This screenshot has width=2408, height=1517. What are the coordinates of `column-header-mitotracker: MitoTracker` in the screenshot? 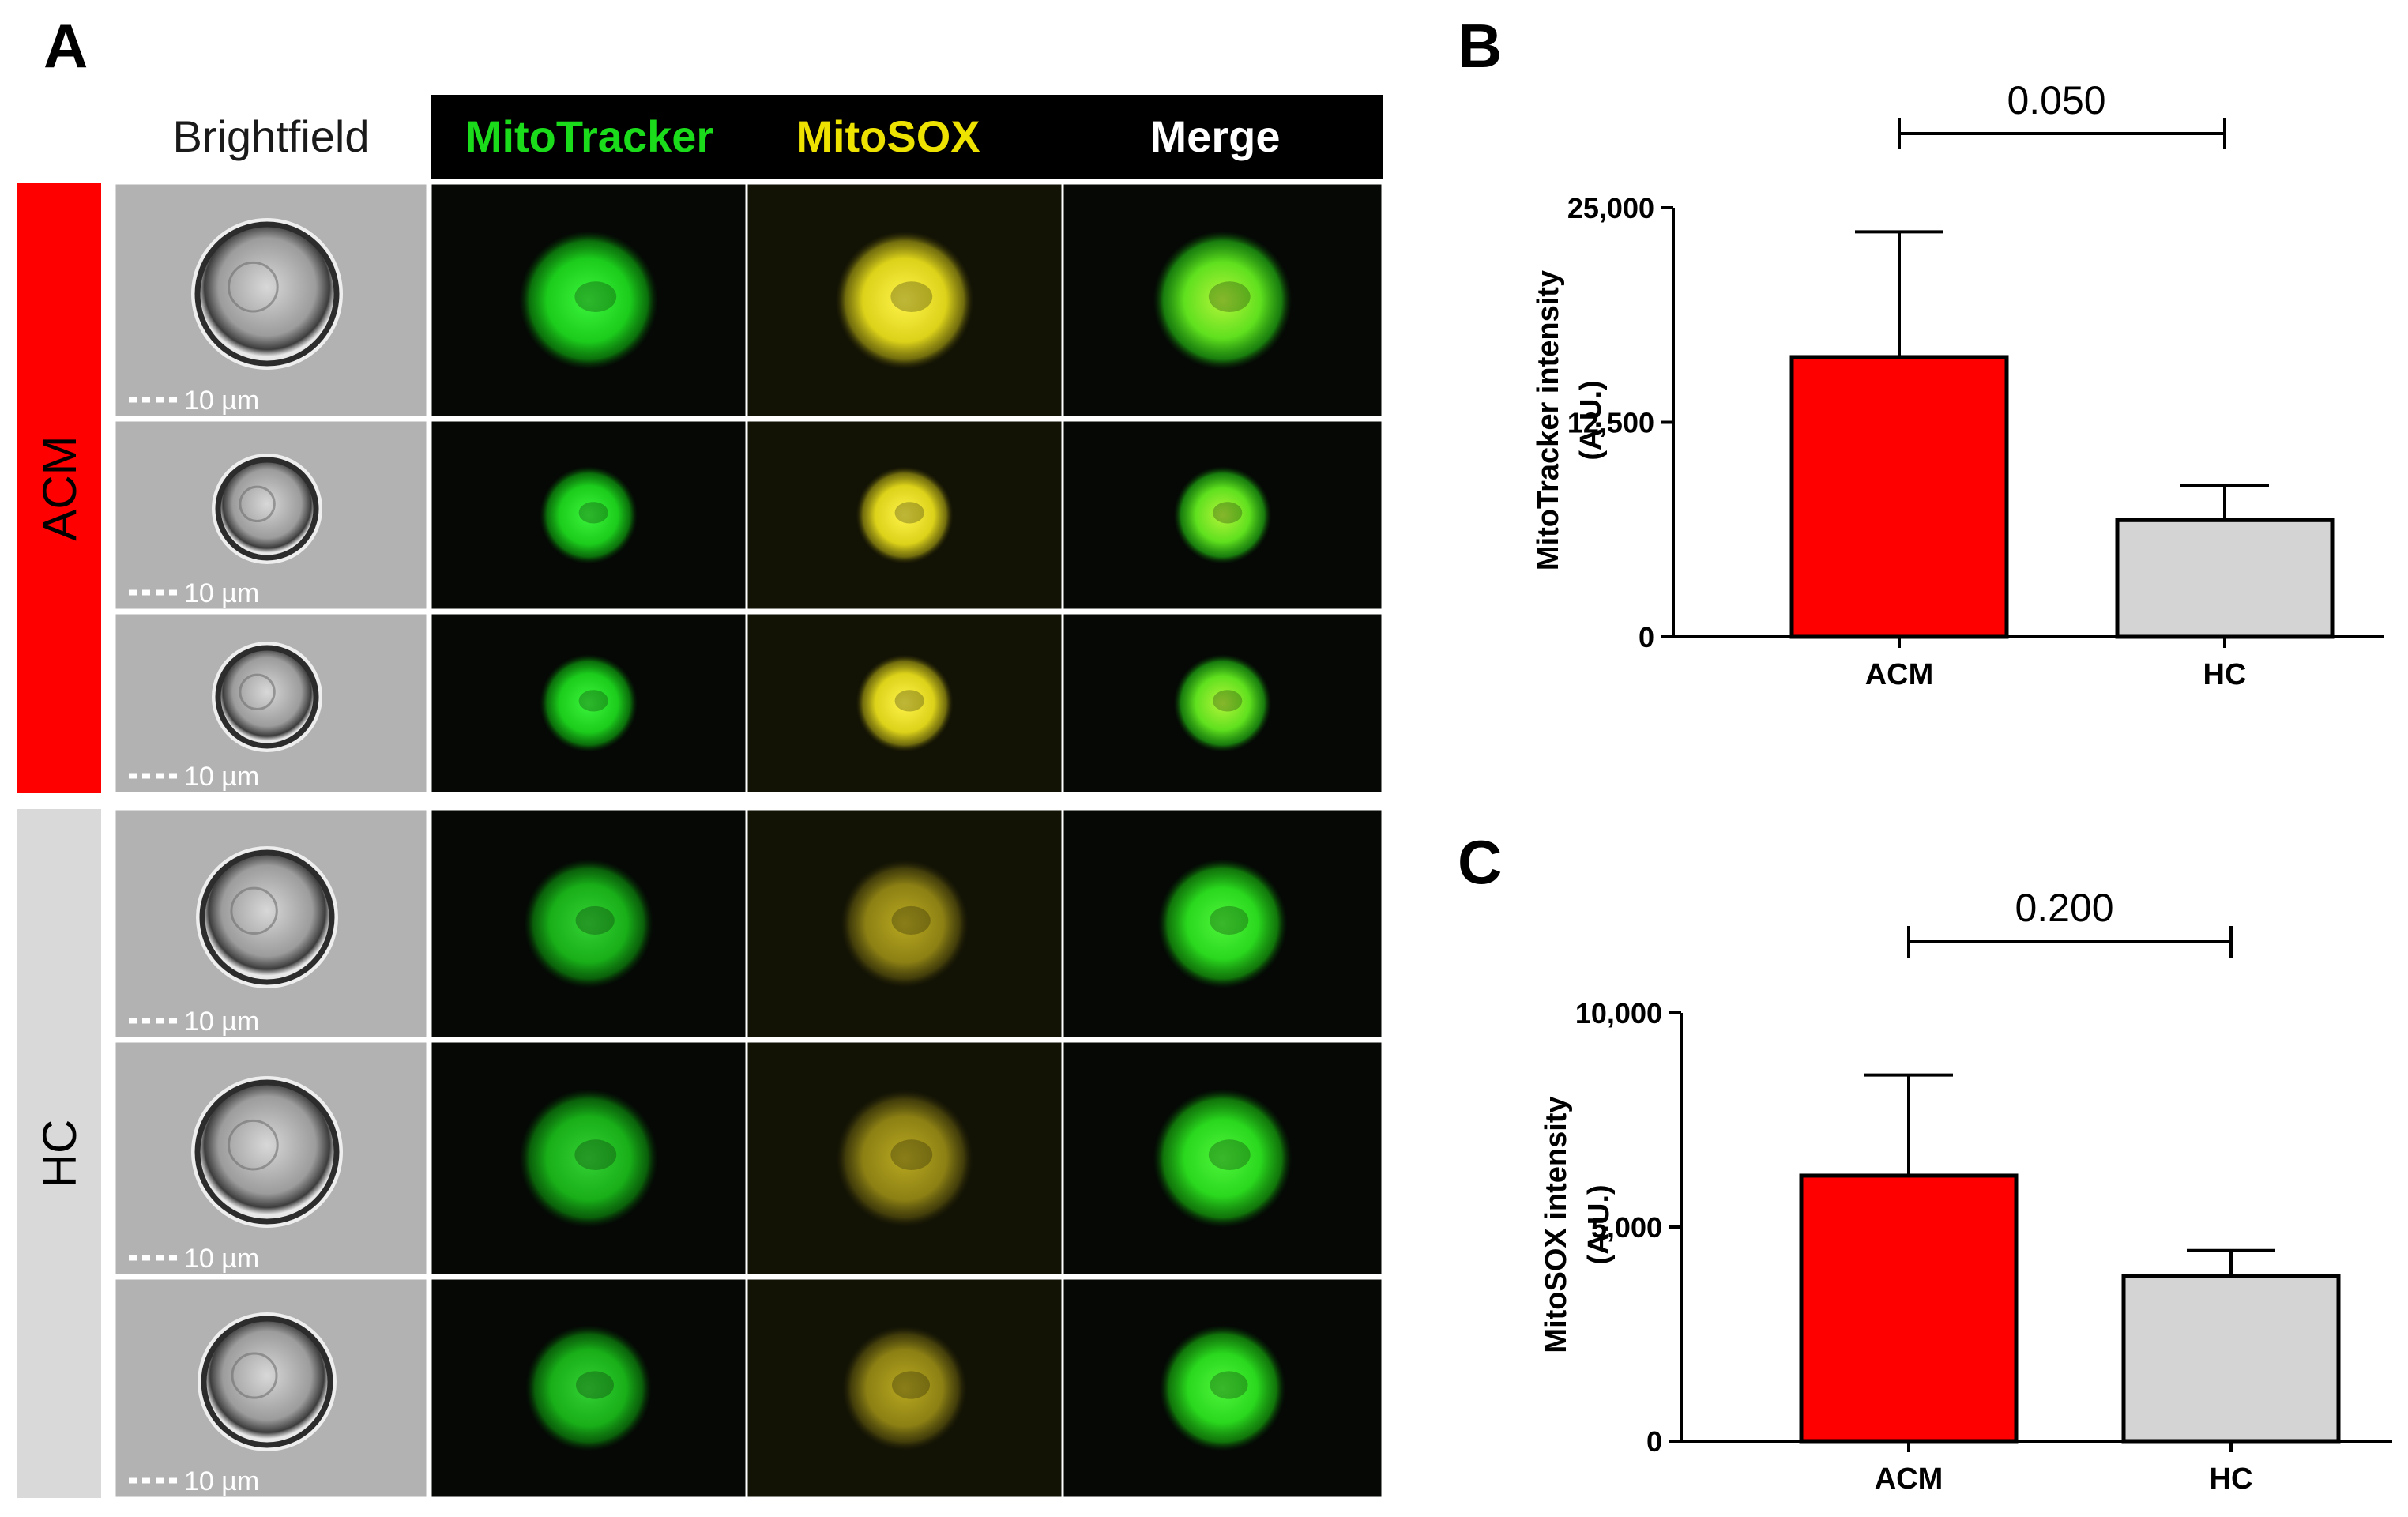 It's located at (589, 136).